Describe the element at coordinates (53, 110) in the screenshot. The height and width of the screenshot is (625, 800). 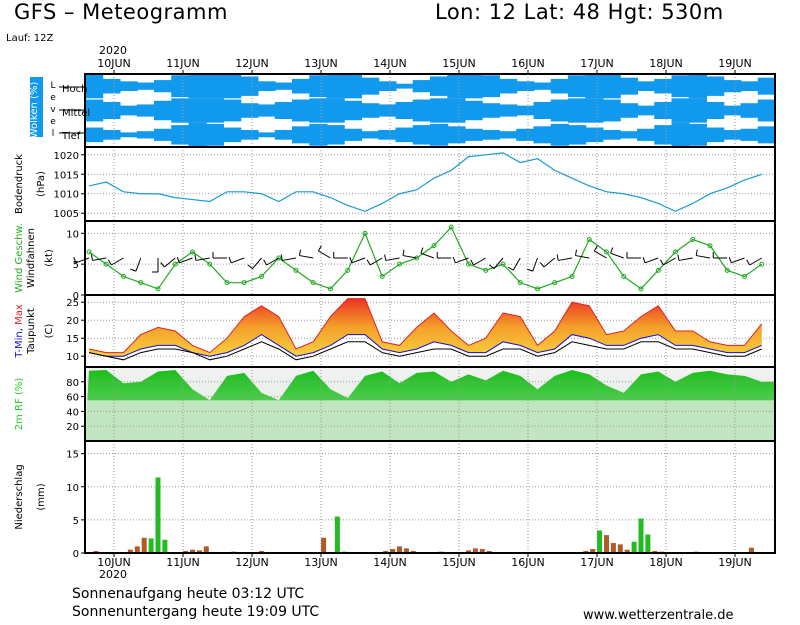
I see `level-letter: v` at that location.